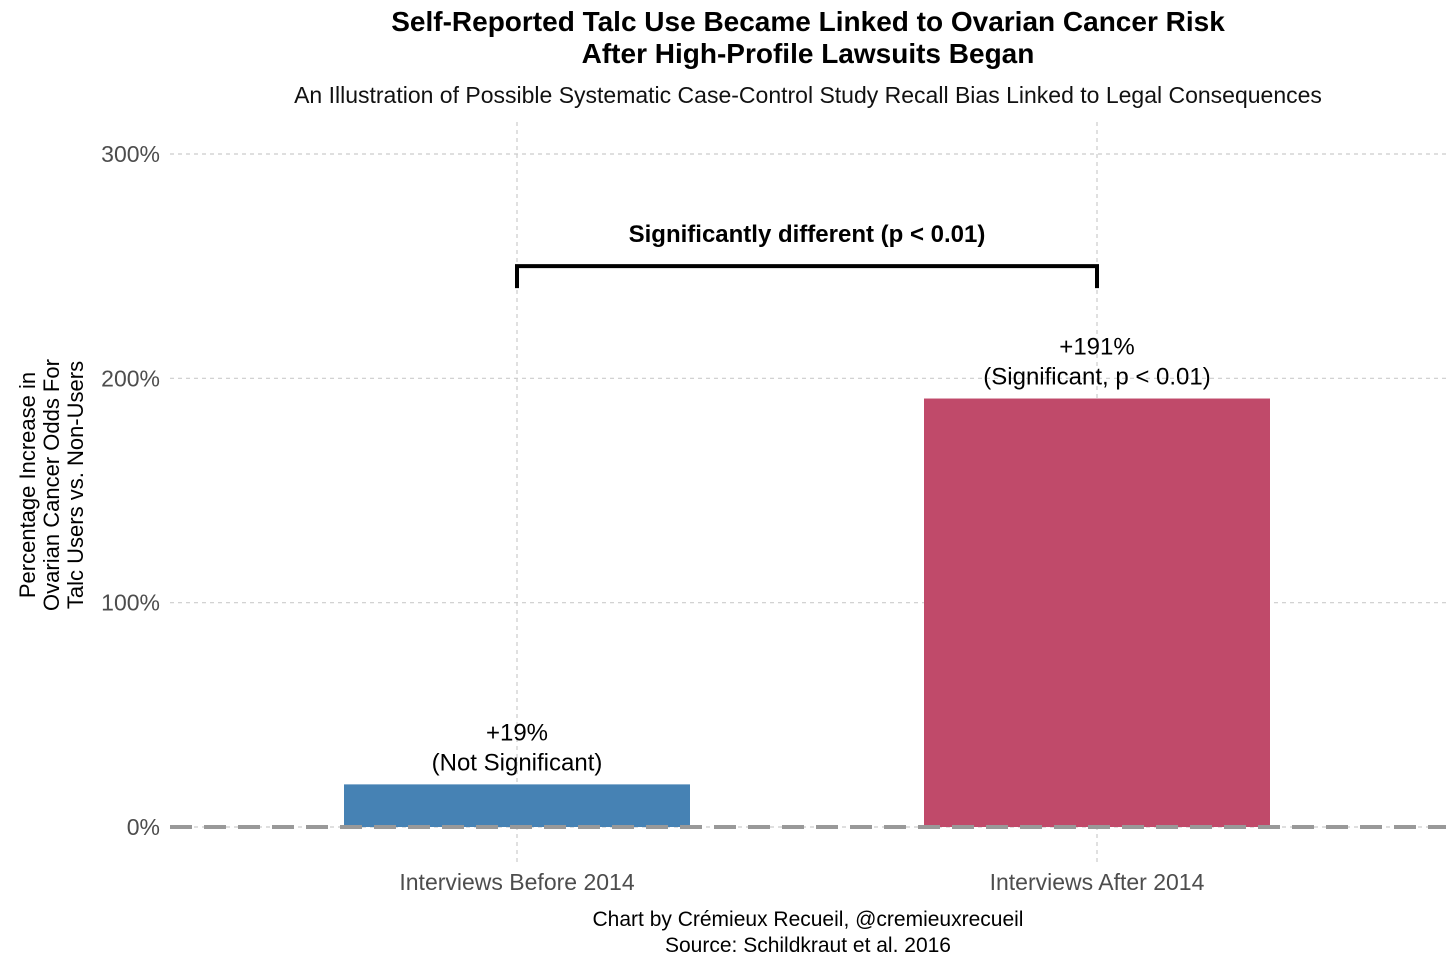 The image size is (1456, 971). I want to click on y-tick-label: 0%, so click(143, 827).